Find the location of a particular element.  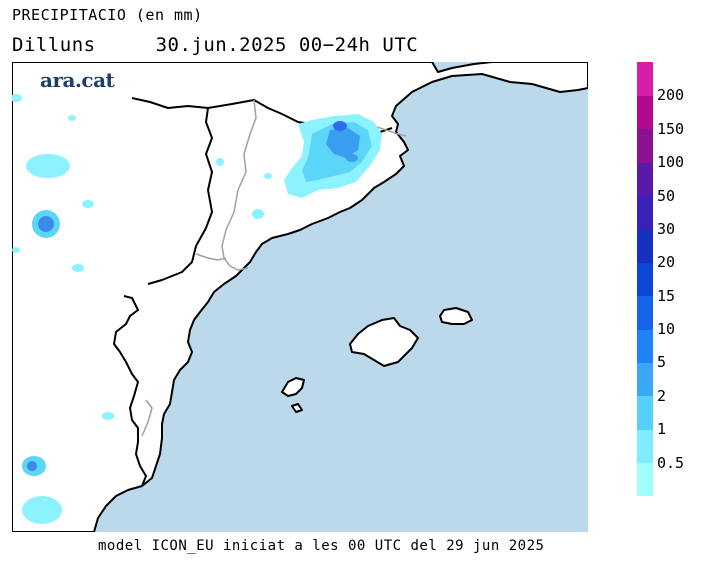

legend-threshold-label: 0.5 is located at coordinates (671, 462).